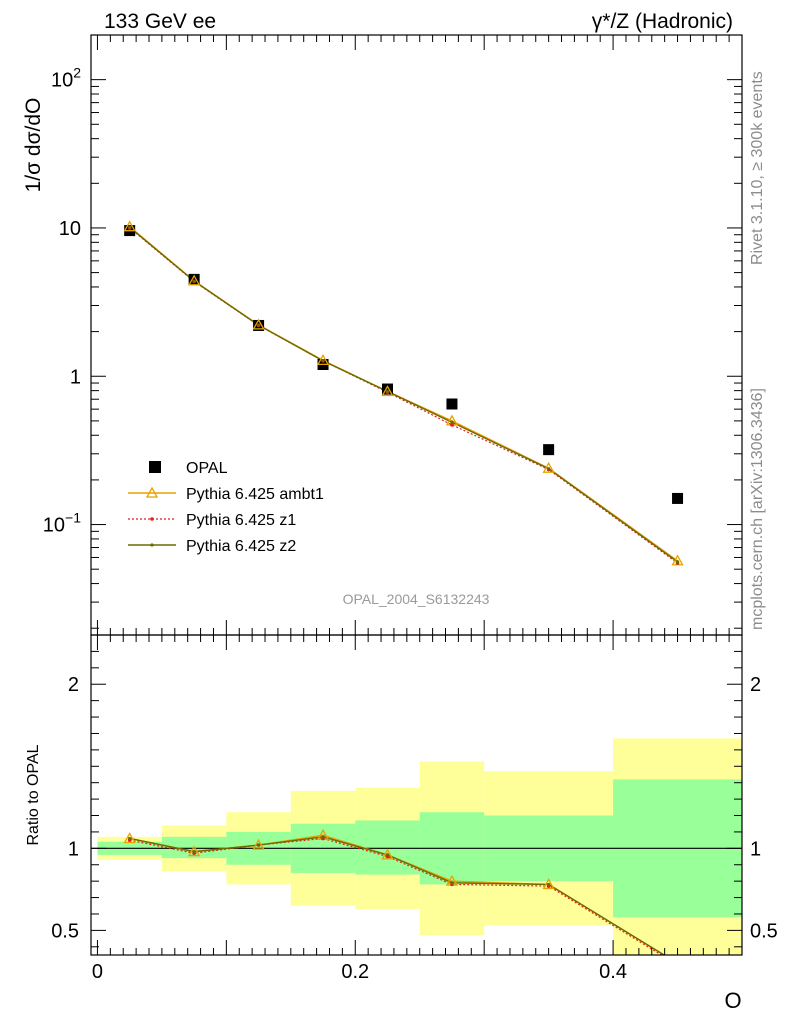 The height and width of the screenshot is (1024, 786). What do you see at coordinates (355, 972) in the screenshot?
I see `x-tick-label: 0.2` at bounding box center [355, 972].